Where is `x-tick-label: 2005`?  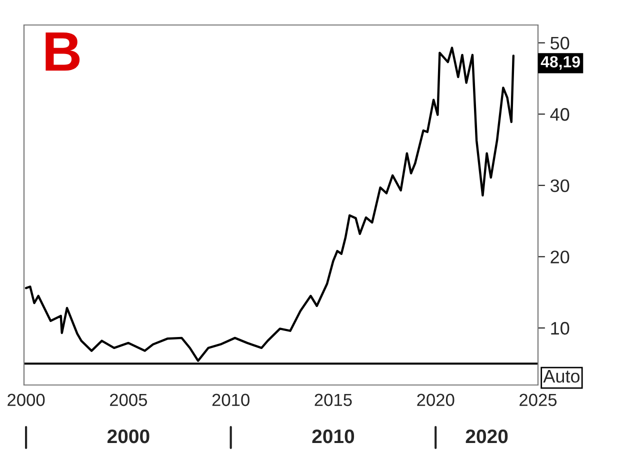 x-tick-label: 2005 is located at coordinates (129, 400).